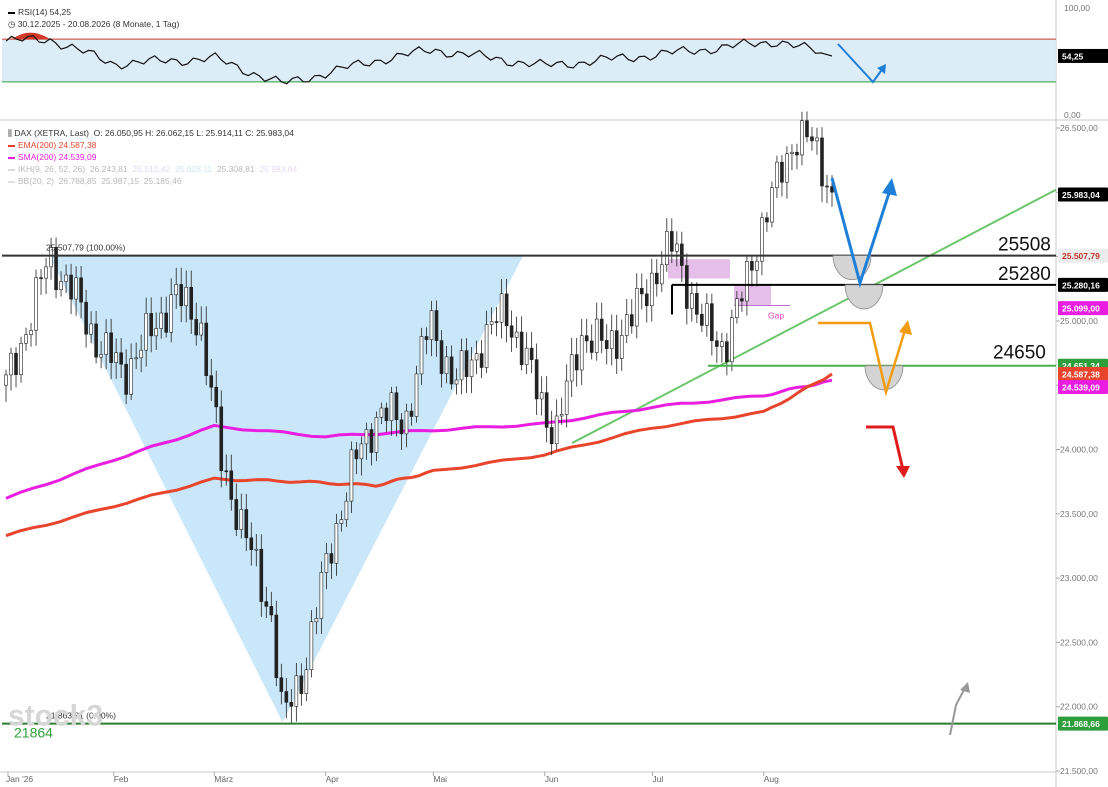  Describe the element at coordinates (52, 157) in the screenshot. I see `sma-legend: SMA(200) 24.539,09` at that location.